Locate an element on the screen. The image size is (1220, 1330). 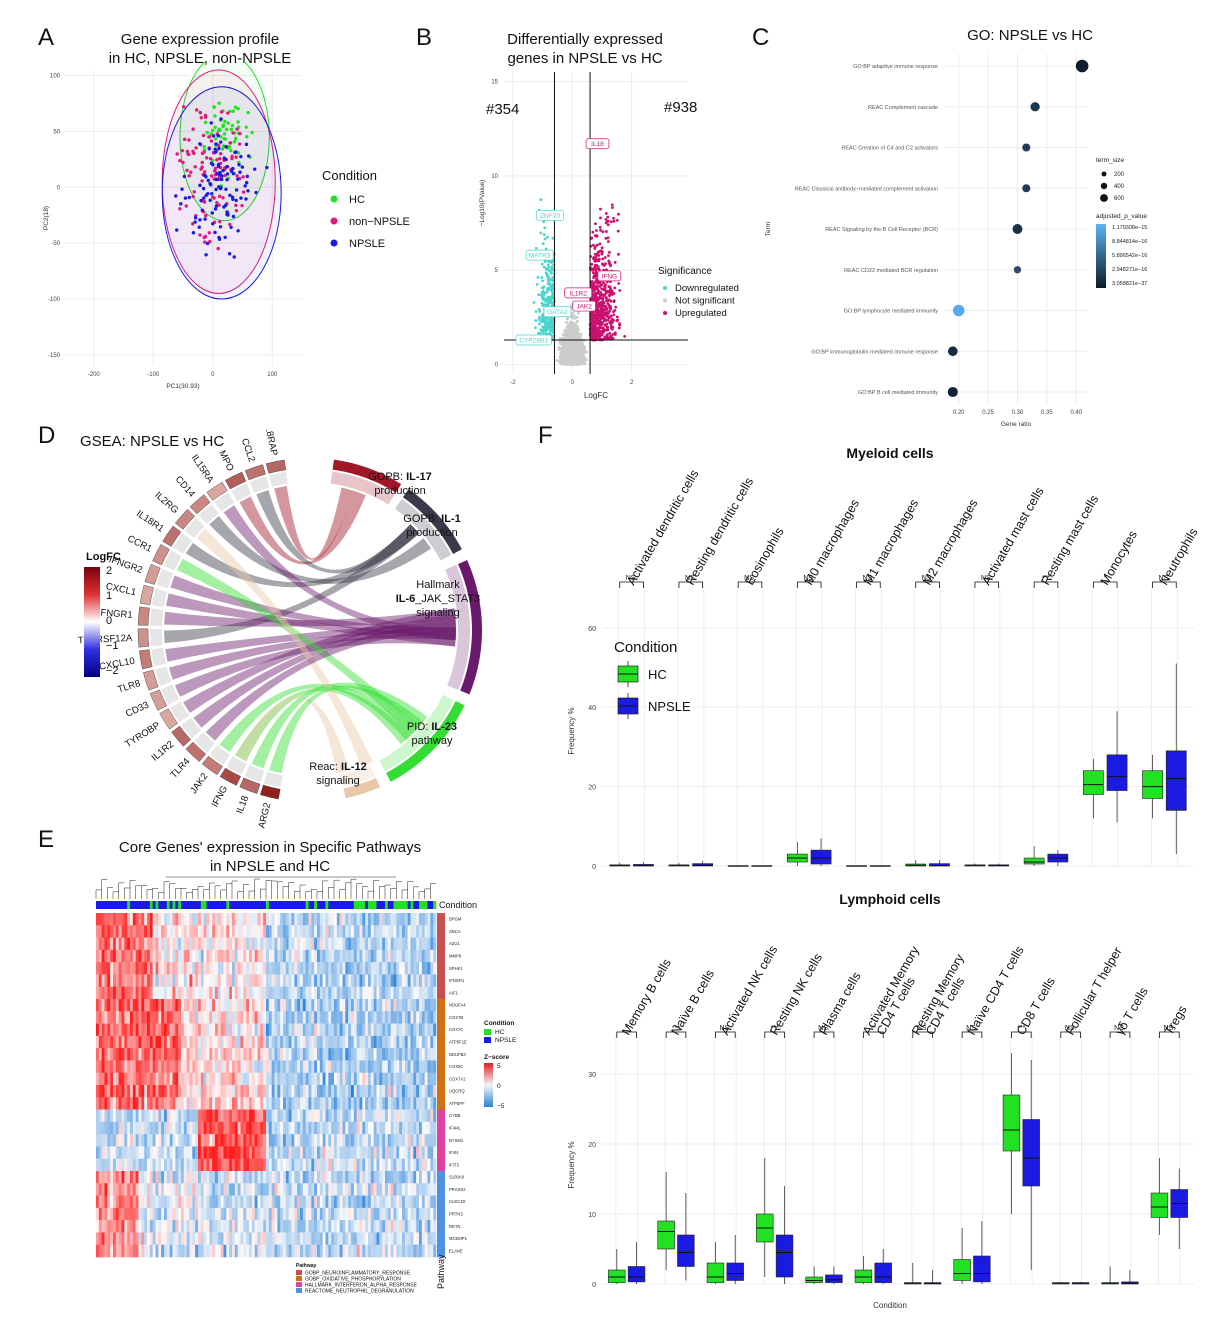
pathway-annotation-cell is located at coordinates (441, 1079).